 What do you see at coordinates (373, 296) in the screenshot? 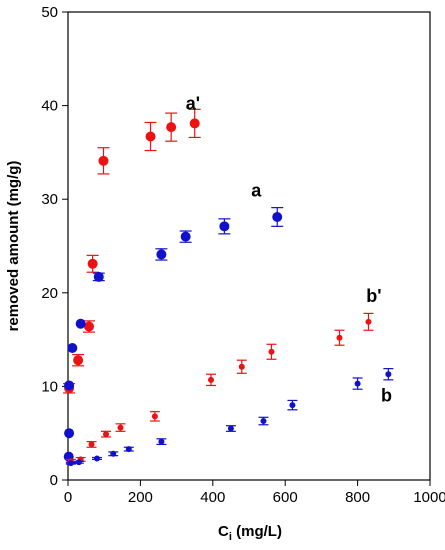
I see `series-label: b'` at bounding box center [373, 296].